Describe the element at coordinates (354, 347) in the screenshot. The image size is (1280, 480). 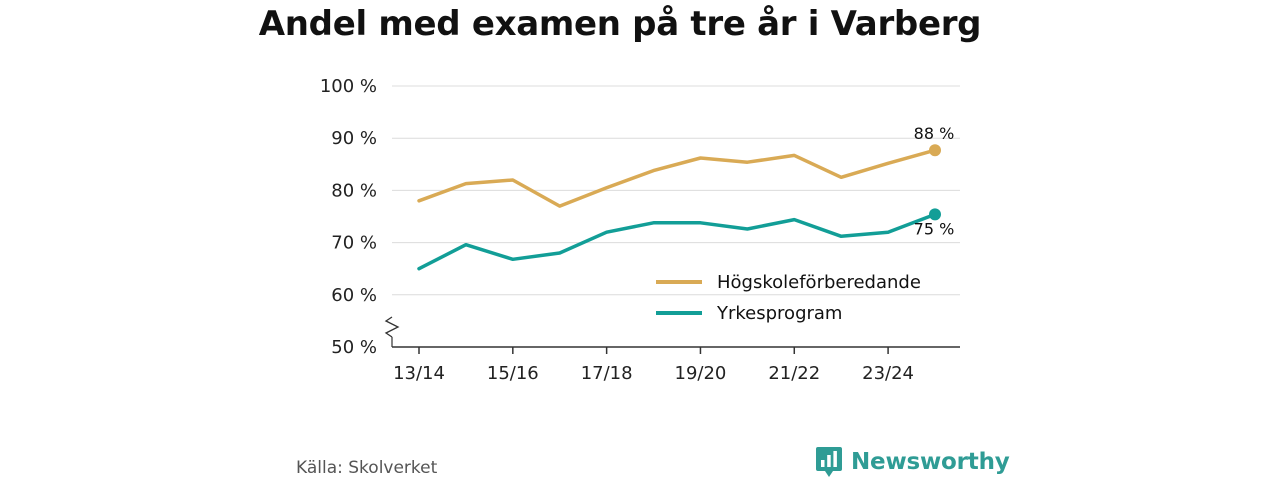
I see `y-tick-label: 50 %` at that location.